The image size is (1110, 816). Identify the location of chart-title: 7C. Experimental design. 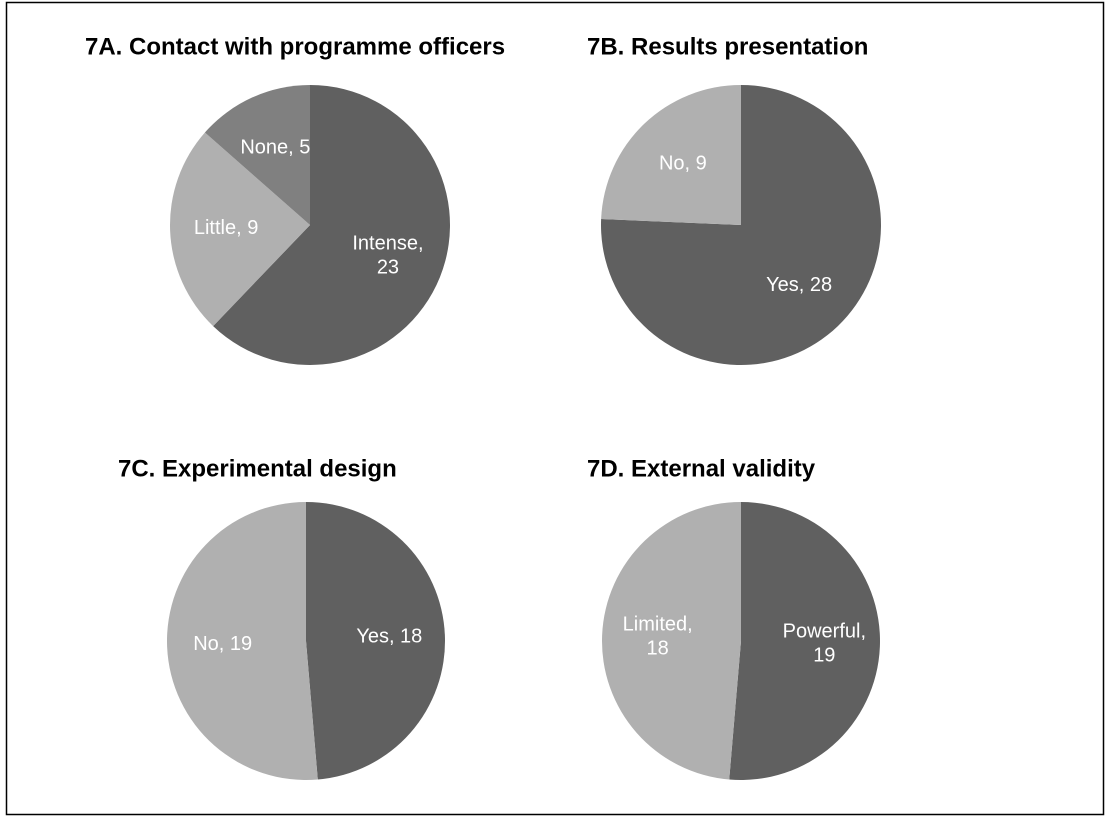
(257, 468).